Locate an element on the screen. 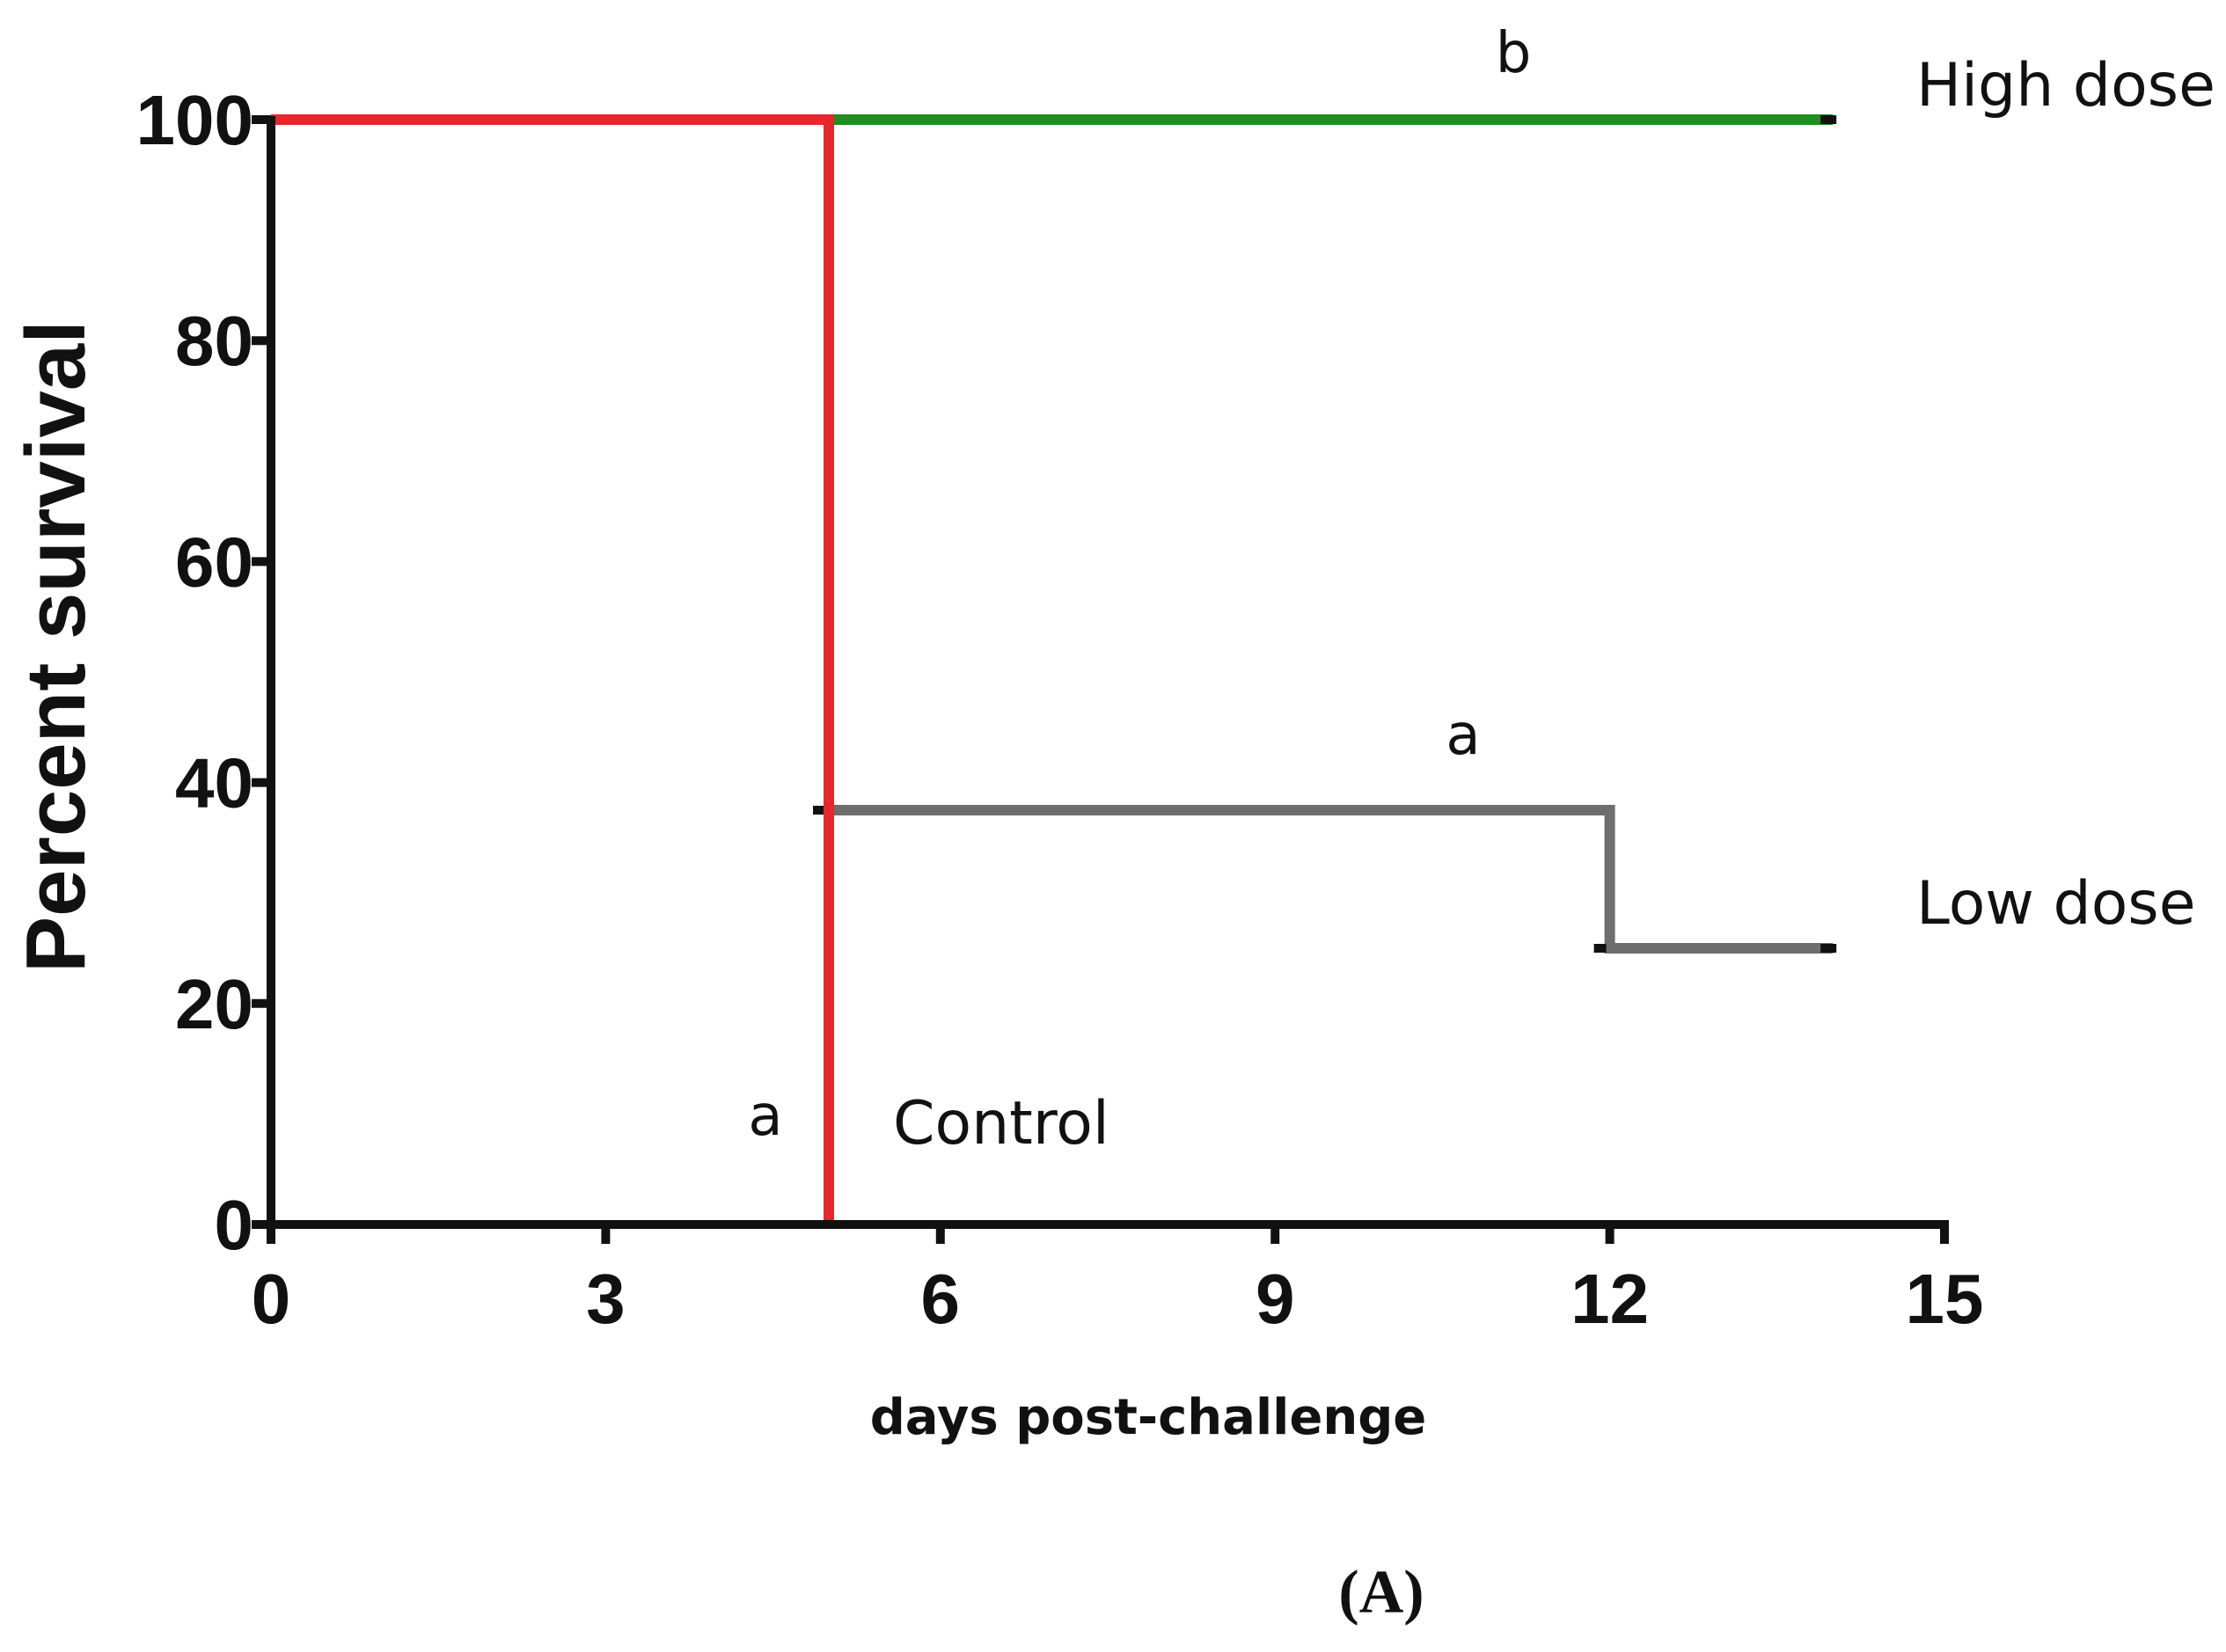 This screenshot has height=1652, width=2226. significance-letter-high-dose: b is located at coordinates (1514, 53).